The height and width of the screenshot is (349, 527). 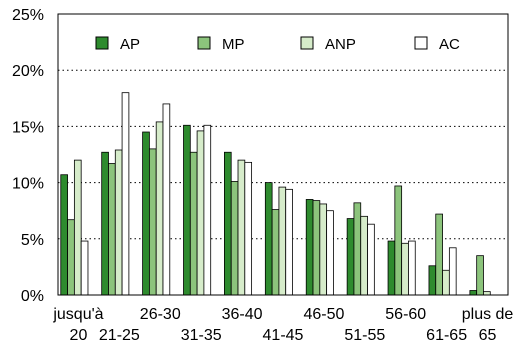 What do you see at coordinates (204, 43) in the screenshot?
I see `legend-swatch-mp` at bounding box center [204, 43].